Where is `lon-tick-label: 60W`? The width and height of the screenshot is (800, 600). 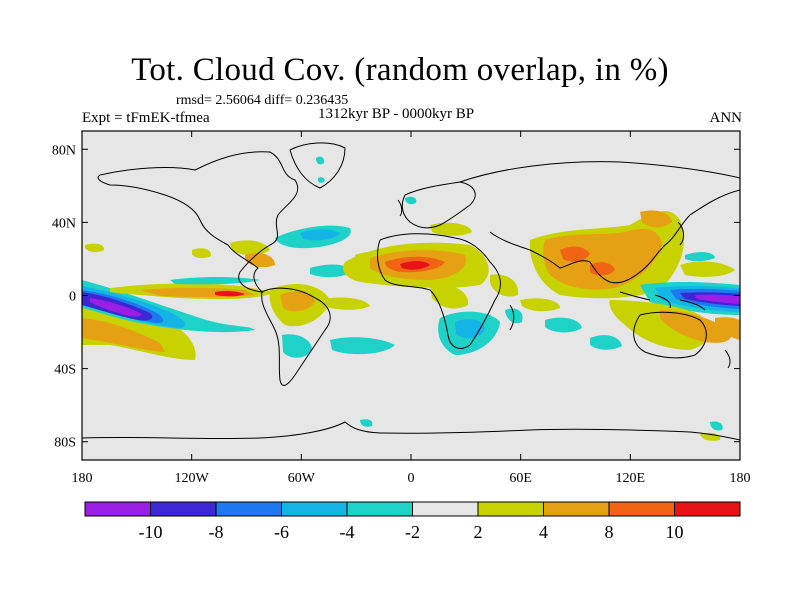
lon-tick-label: 60W is located at coordinates (302, 478).